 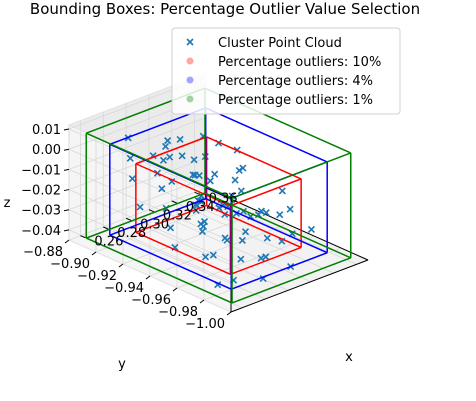 What do you see at coordinates (151, 300) in the screenshot?
I see `y-tick-label: −0.96` at bounding box center [151, 300].